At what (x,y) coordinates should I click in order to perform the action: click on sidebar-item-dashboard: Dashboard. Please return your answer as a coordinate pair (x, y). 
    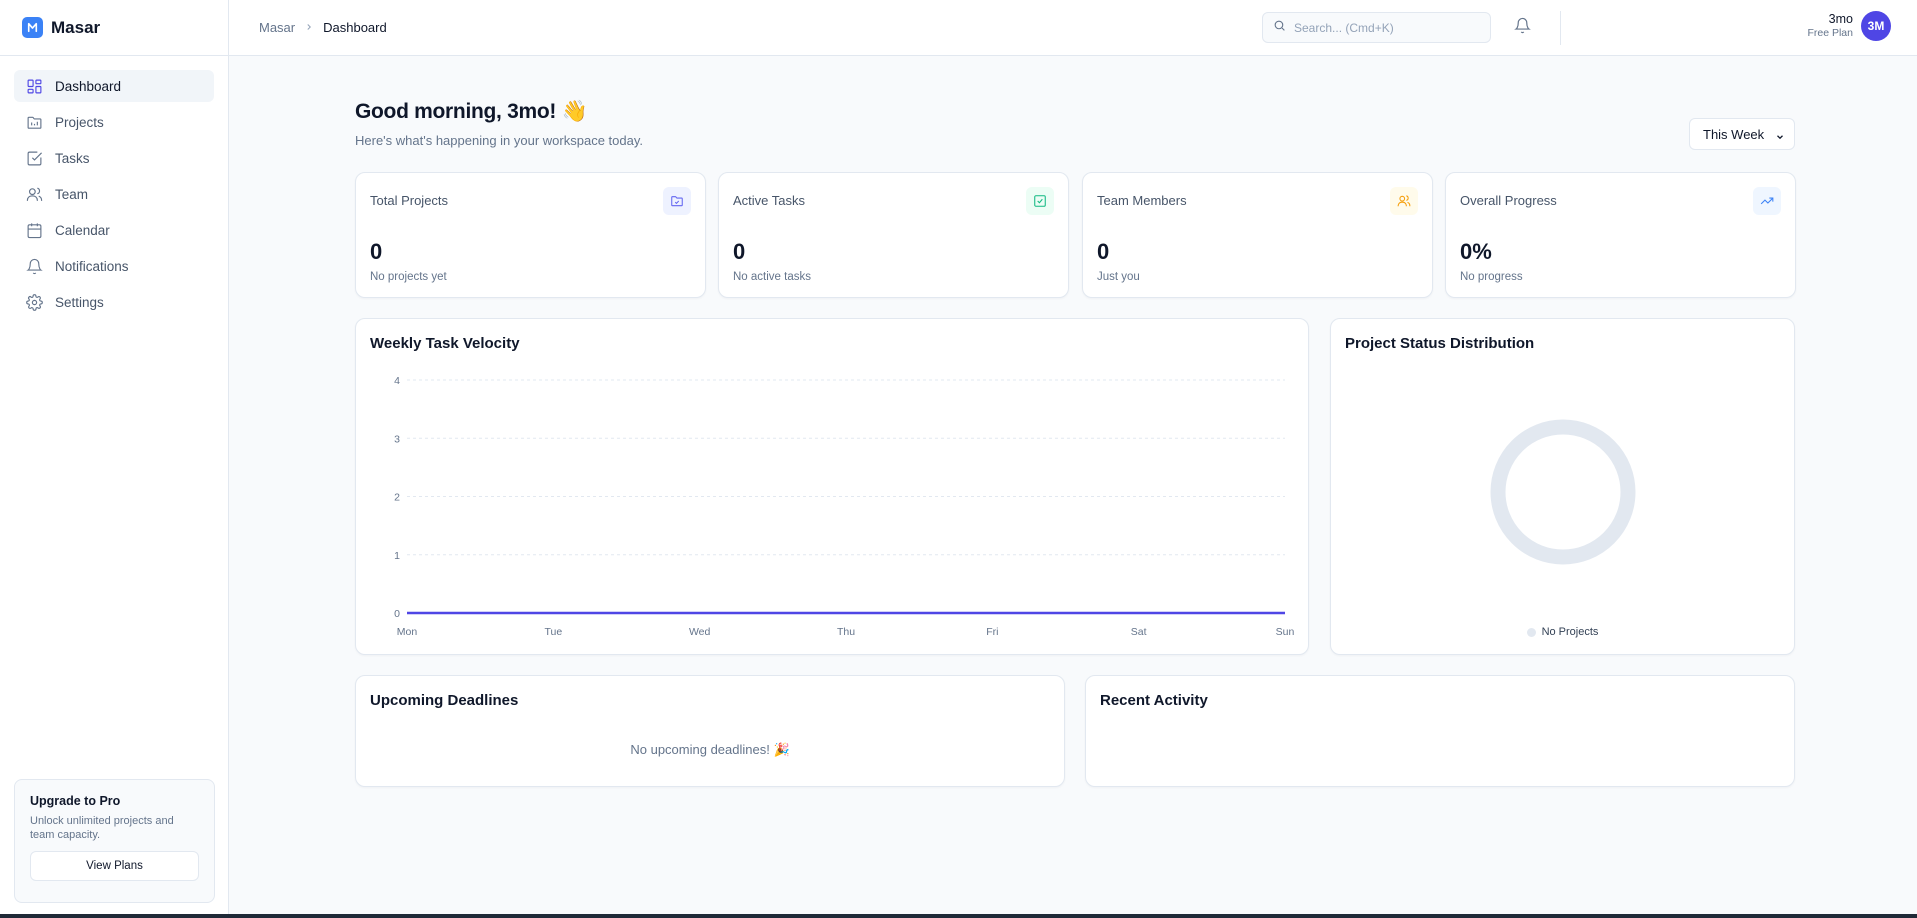
    Looking at the image, I should click on (114, 86).